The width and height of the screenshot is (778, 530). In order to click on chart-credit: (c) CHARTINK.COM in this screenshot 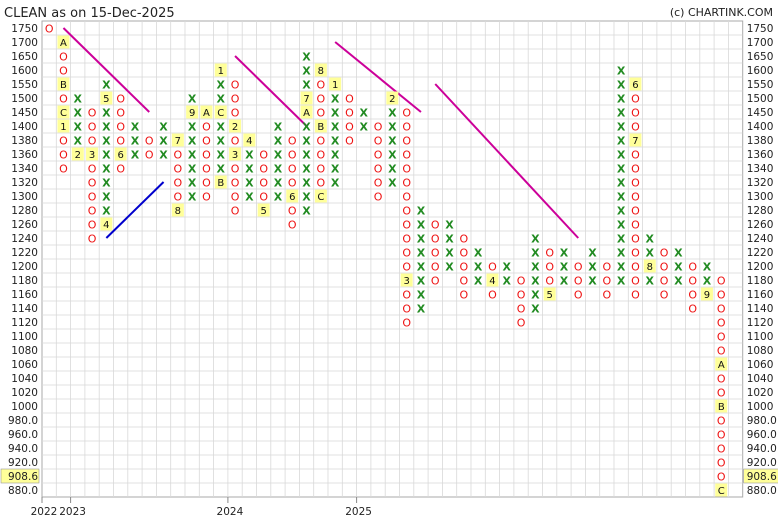, I will do `click(721, 12)`.